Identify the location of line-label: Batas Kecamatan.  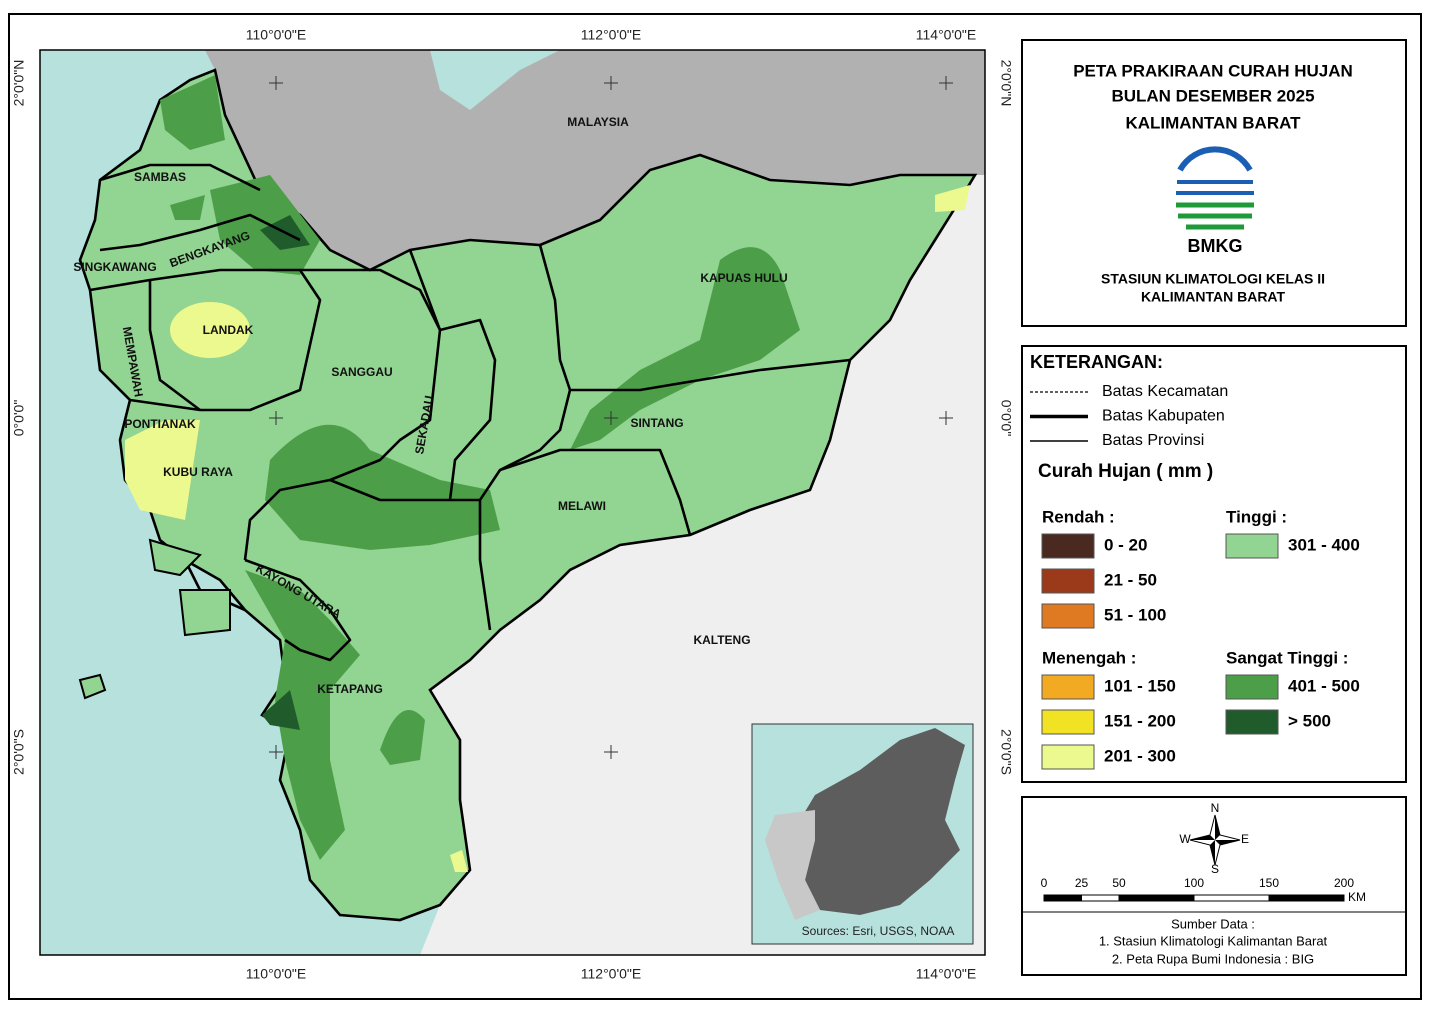
(1165, 391).